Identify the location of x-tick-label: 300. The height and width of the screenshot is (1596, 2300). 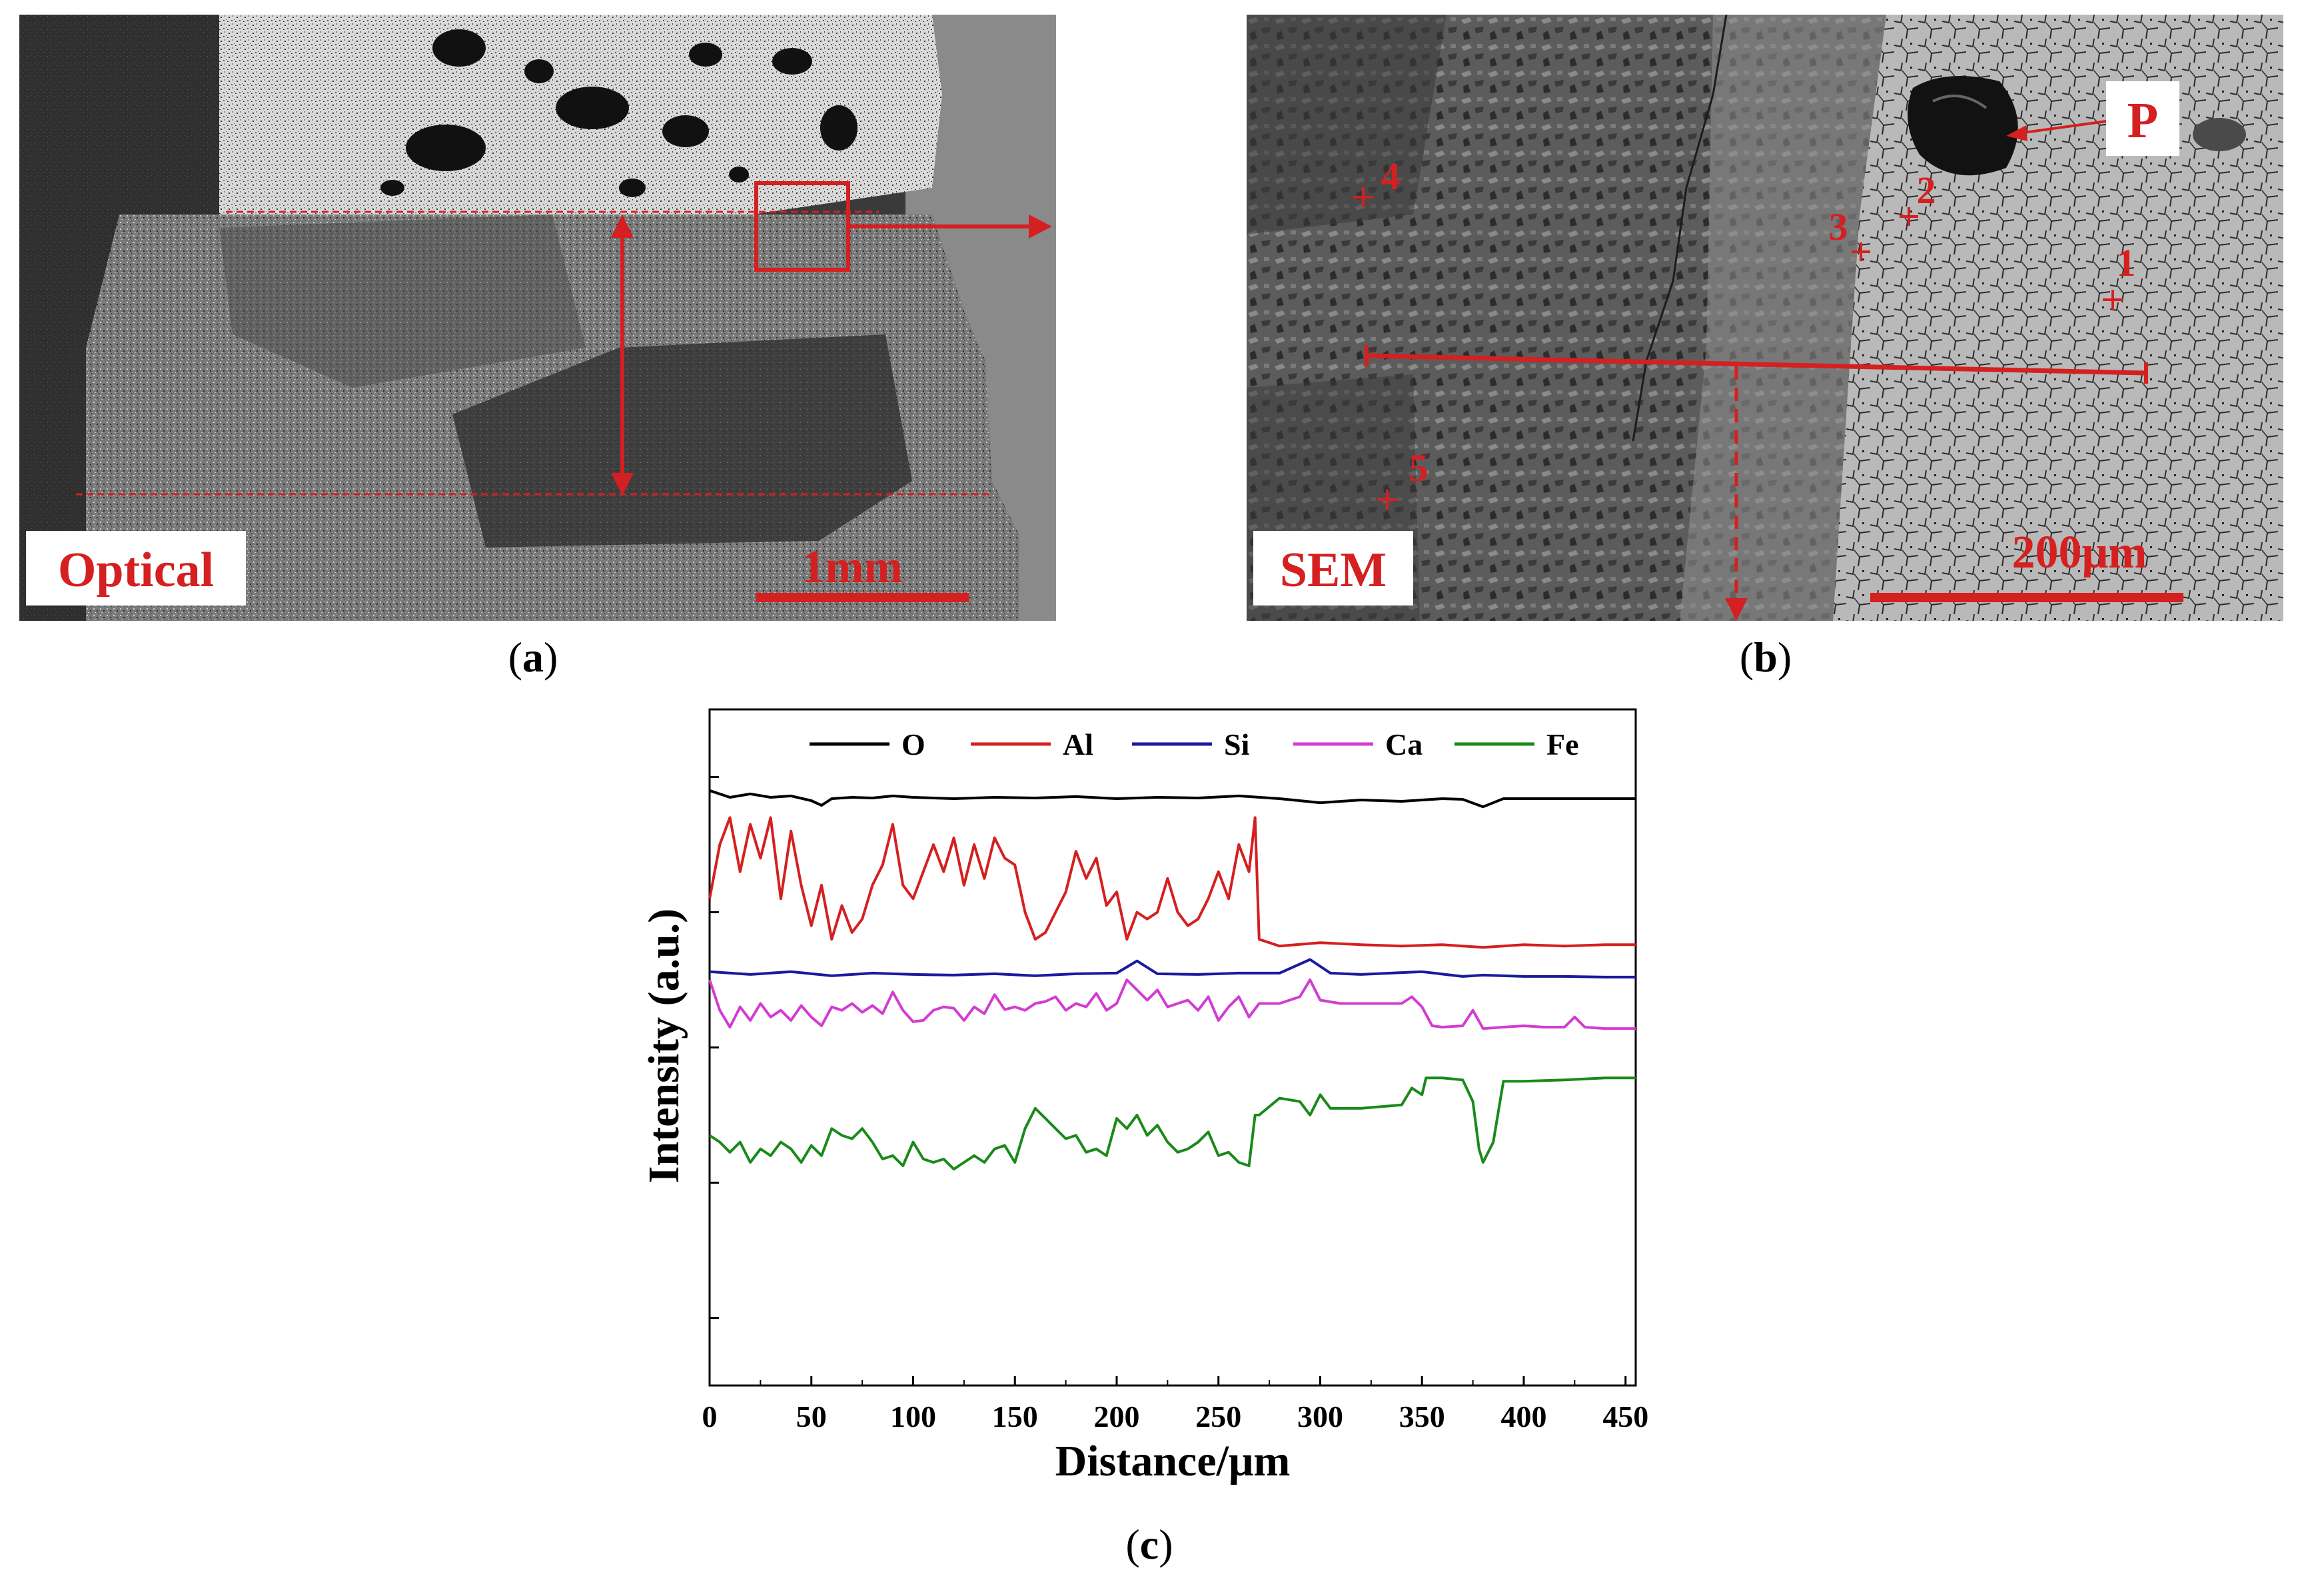
(1320, 1416).